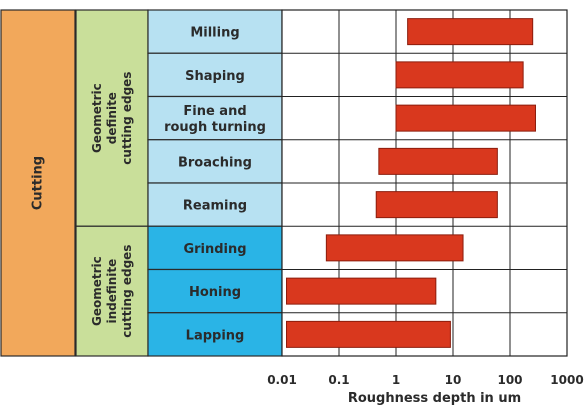 Image resolution: width=584 pixels, height=412 pixels. I want to click on row-label: Shaping, so click(215, 76).